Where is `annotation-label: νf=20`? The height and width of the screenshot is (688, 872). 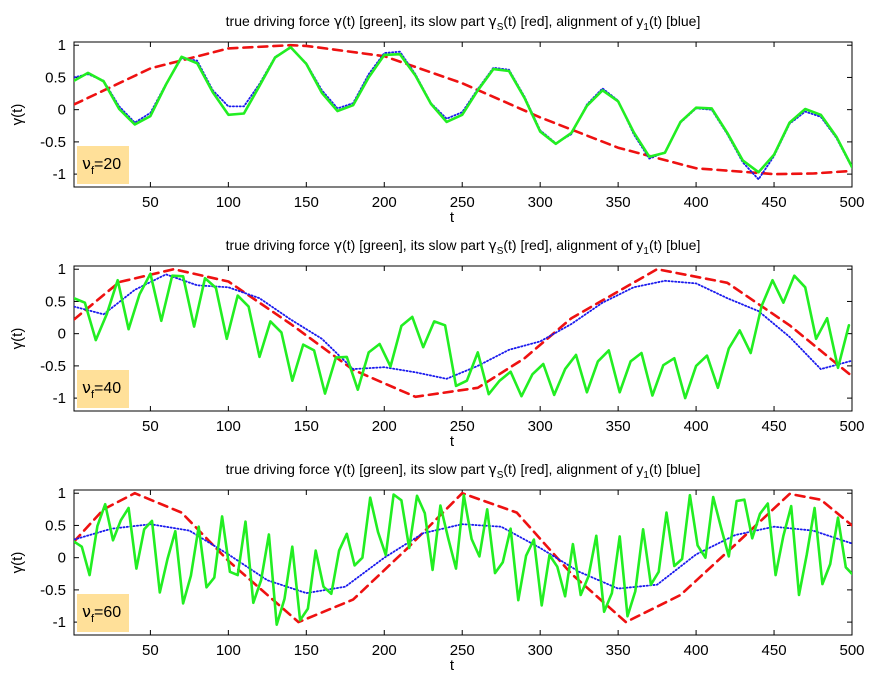
annotation-label: νf=20 is located at coordinates (101, 165).